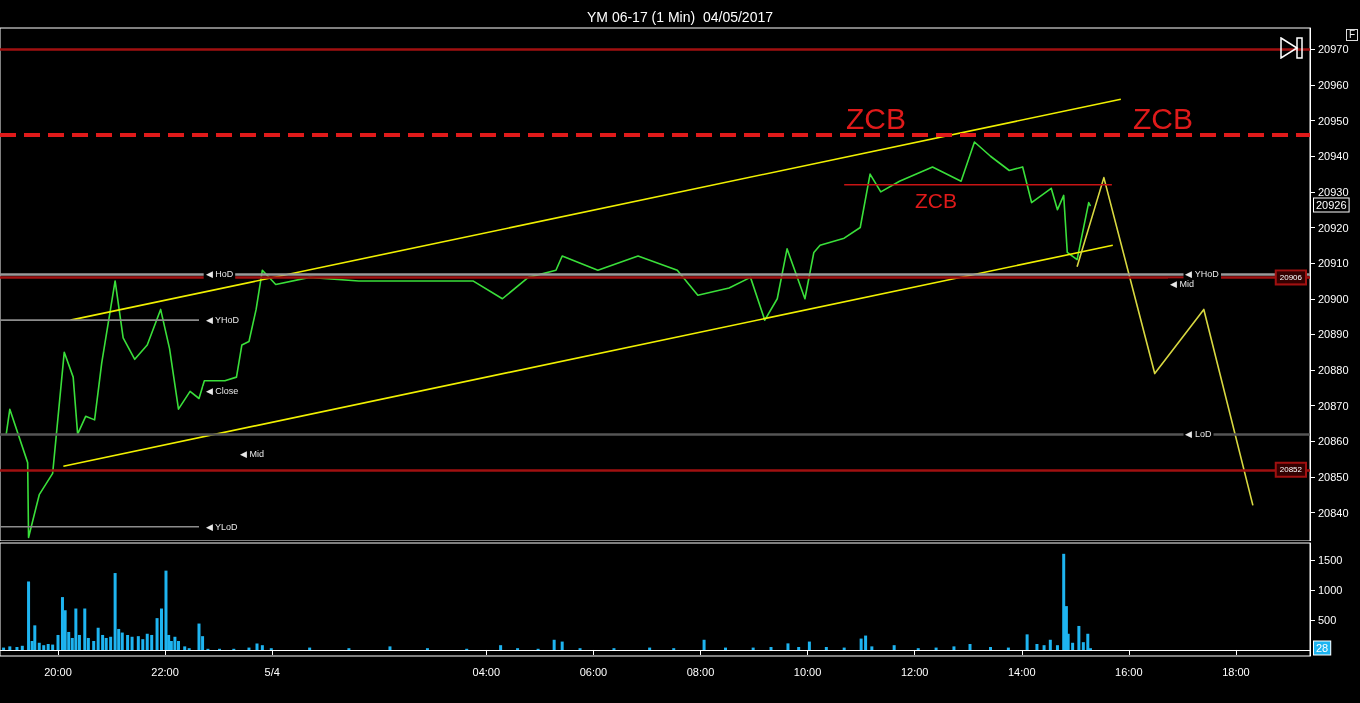  I want to click on y-tick-label: 20910, so click(1333, 263).